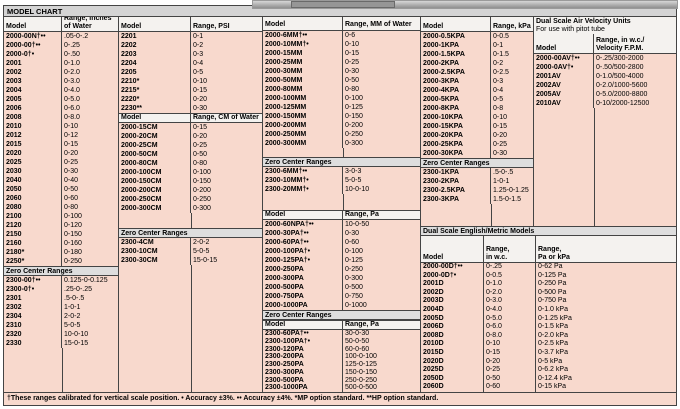  I want to click on model-cell: 2304, so click(33, 316).